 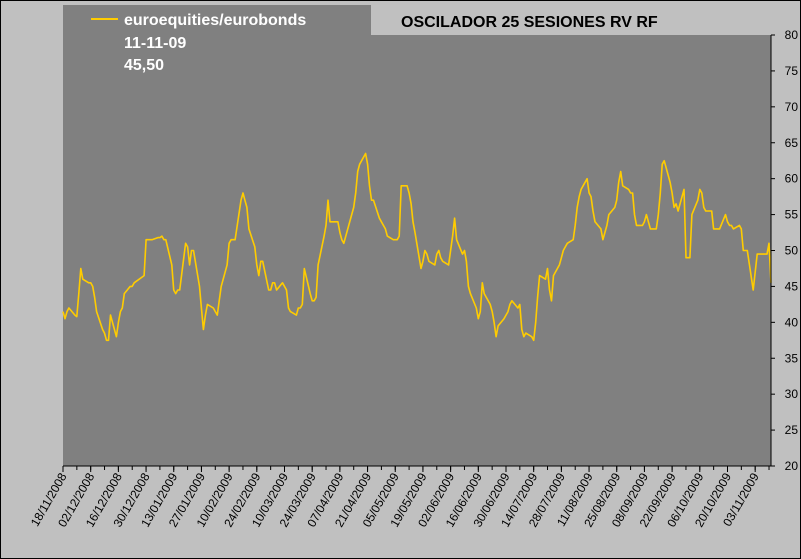 I want to click on y-tick-label: 75, so click(x=792, y=71).